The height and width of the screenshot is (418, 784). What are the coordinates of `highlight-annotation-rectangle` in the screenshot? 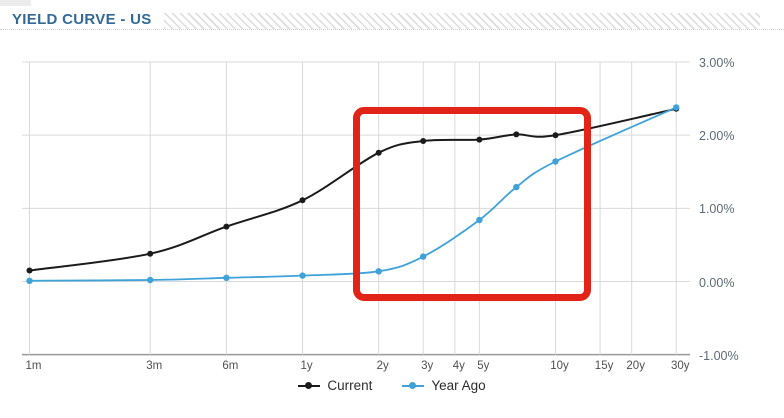 It's located at (472, 204).